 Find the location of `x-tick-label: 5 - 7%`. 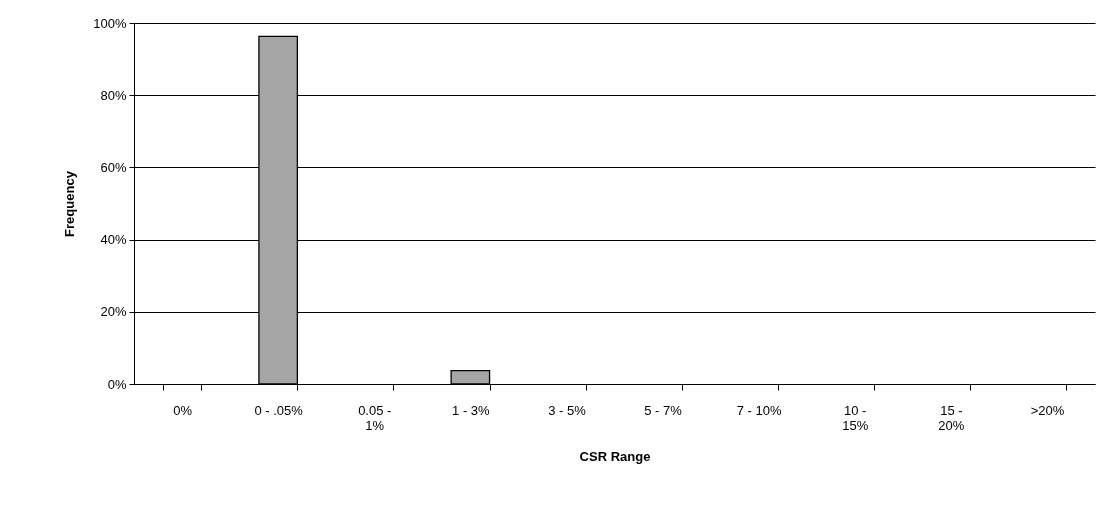

x-tick-label: 5 - 7% is located at coordinates (663, 410).